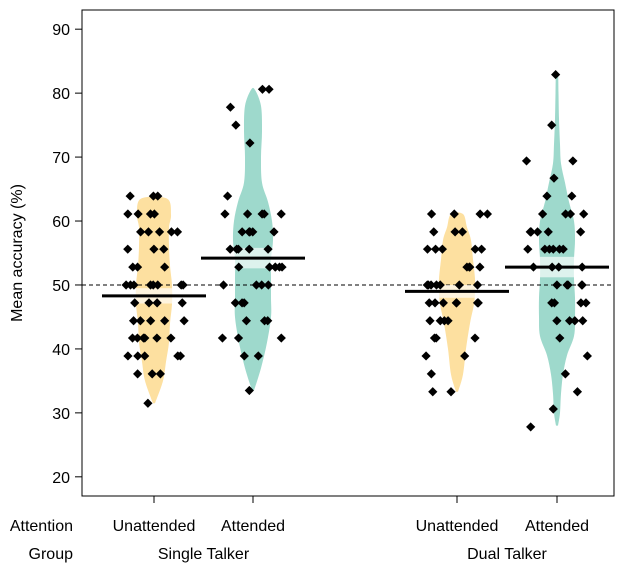  Describe the element at coordinates (61, 286) in the screenshot. I see `y-tick-label: 50` at that location.